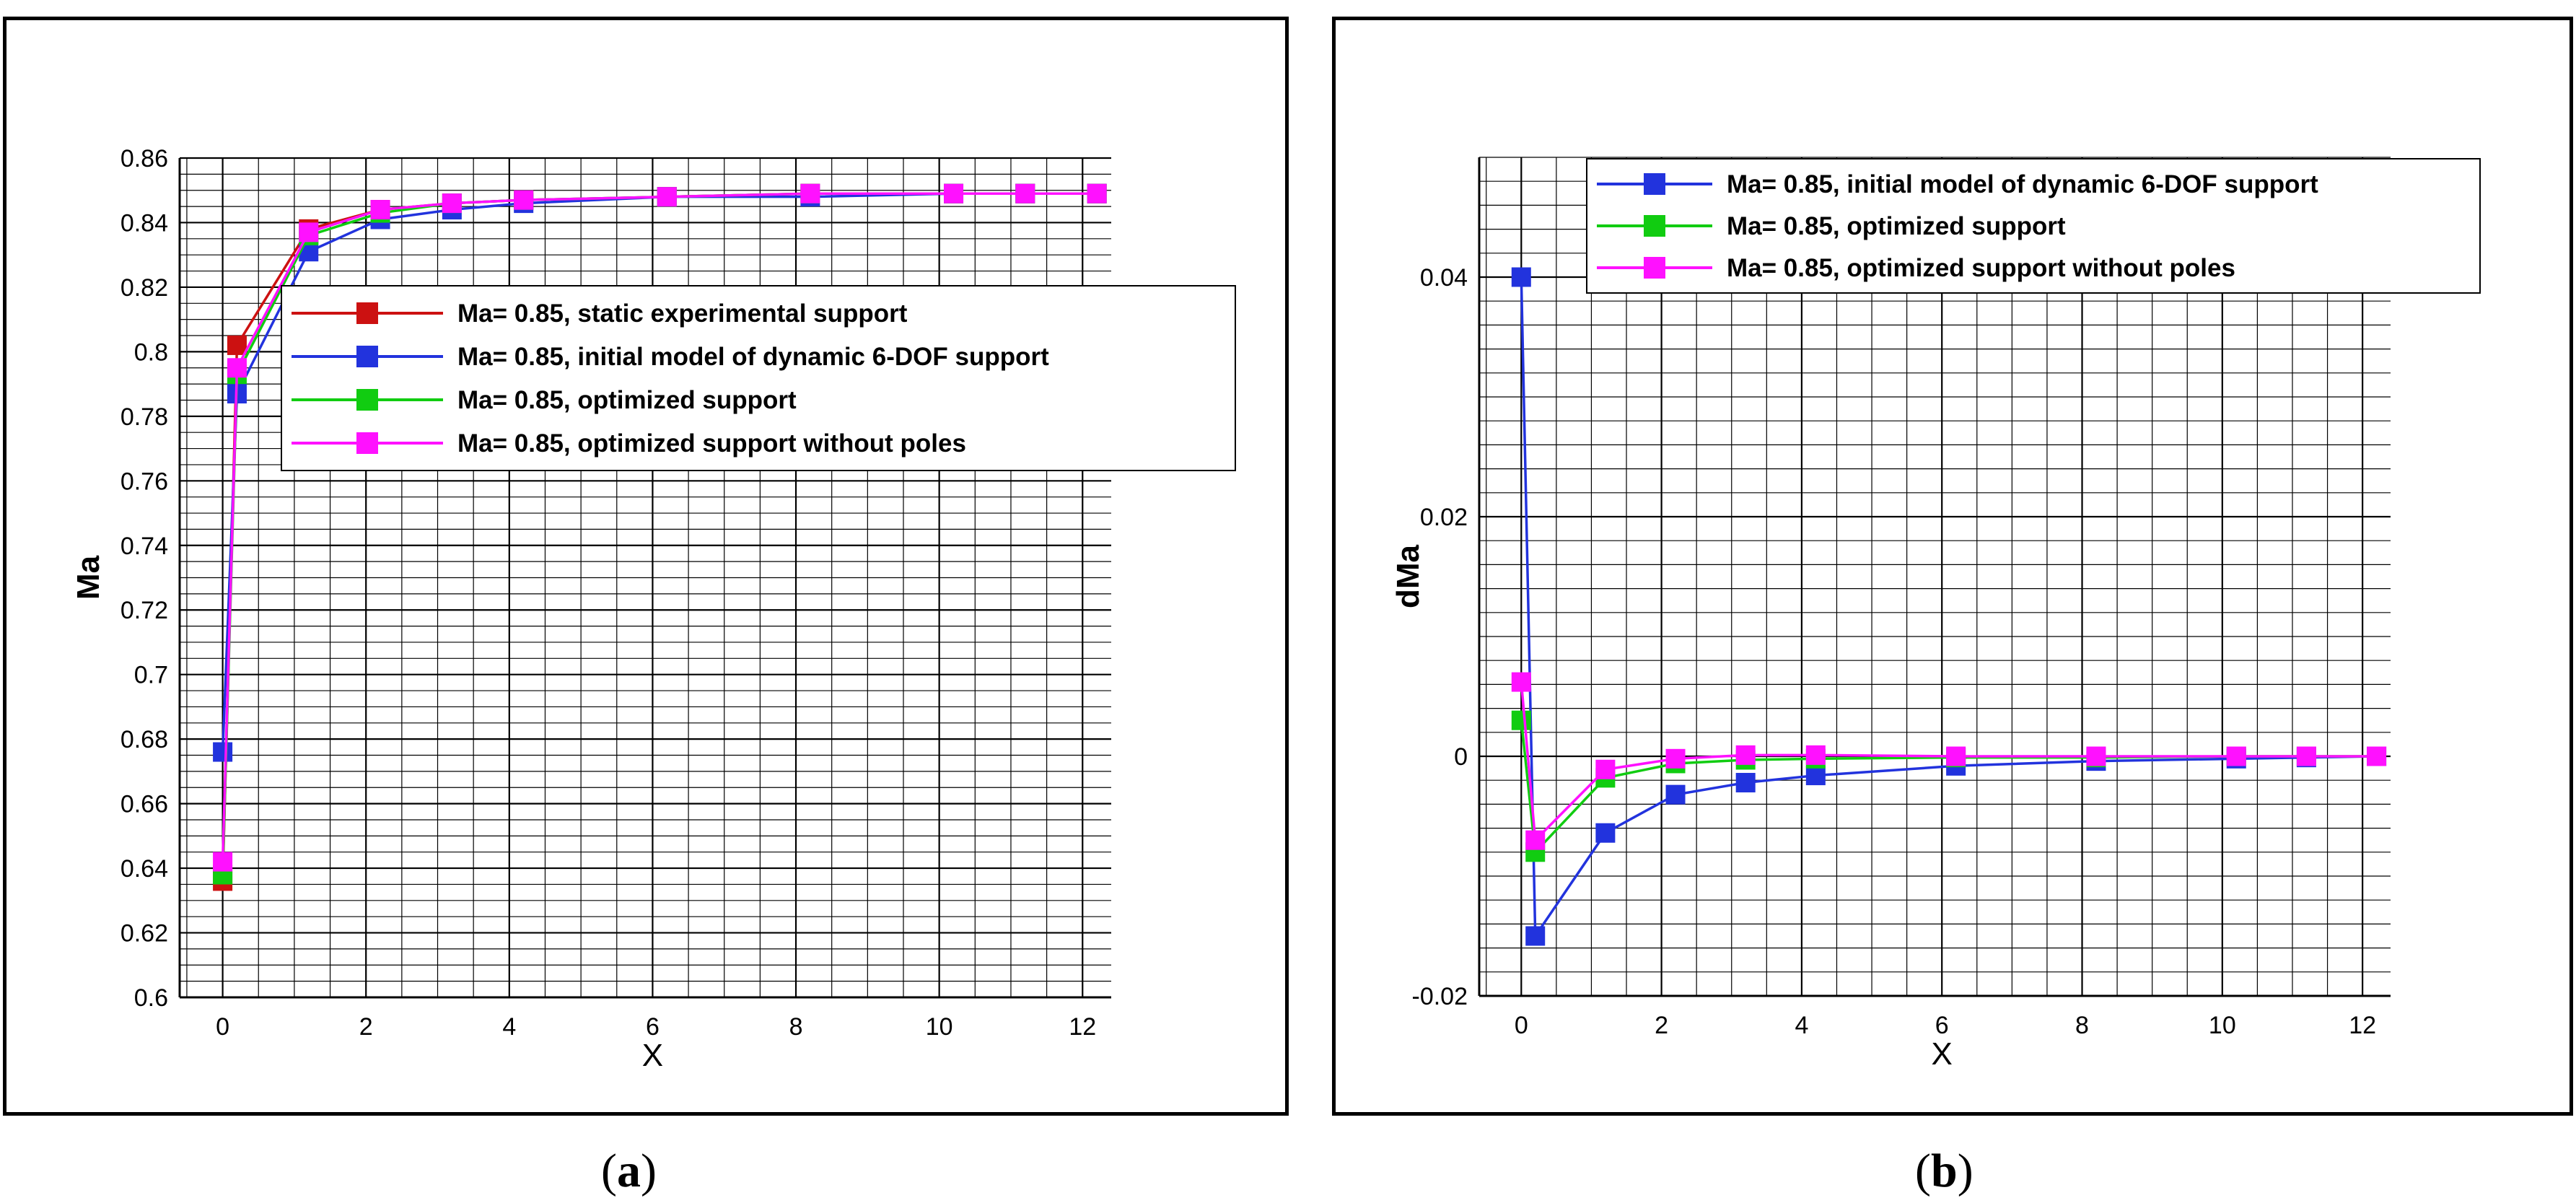  Describe the element at coordinates (88, 578) in the screenshot. I see `chart-a-y-axis-title: Ma` at that location.